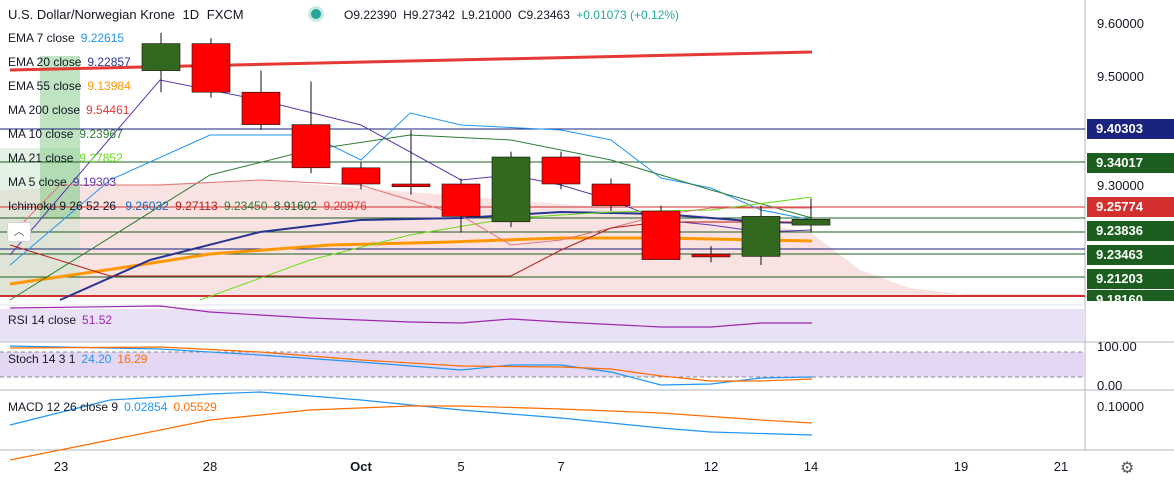 This screenshot has width=1174, height=482. Describe the element at coordinates (1120, 406) in the screenshot. I see `macd-tick: 0.10000` at that location.